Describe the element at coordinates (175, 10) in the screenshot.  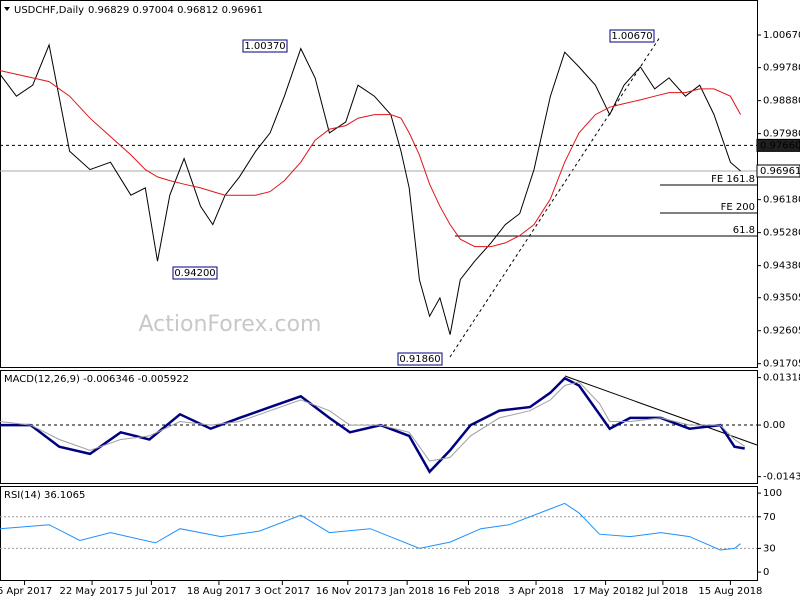
I see `chart-subtitle: 0.96829 0.97004 0.96812 0.96961` at that location.